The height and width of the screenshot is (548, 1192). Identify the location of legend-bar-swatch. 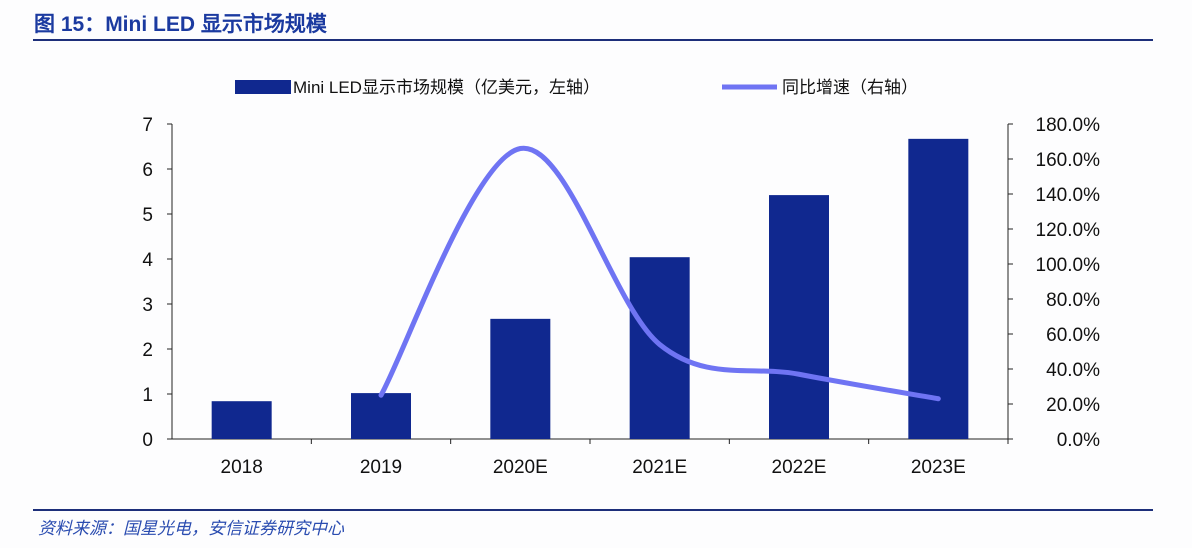
(263, 87).